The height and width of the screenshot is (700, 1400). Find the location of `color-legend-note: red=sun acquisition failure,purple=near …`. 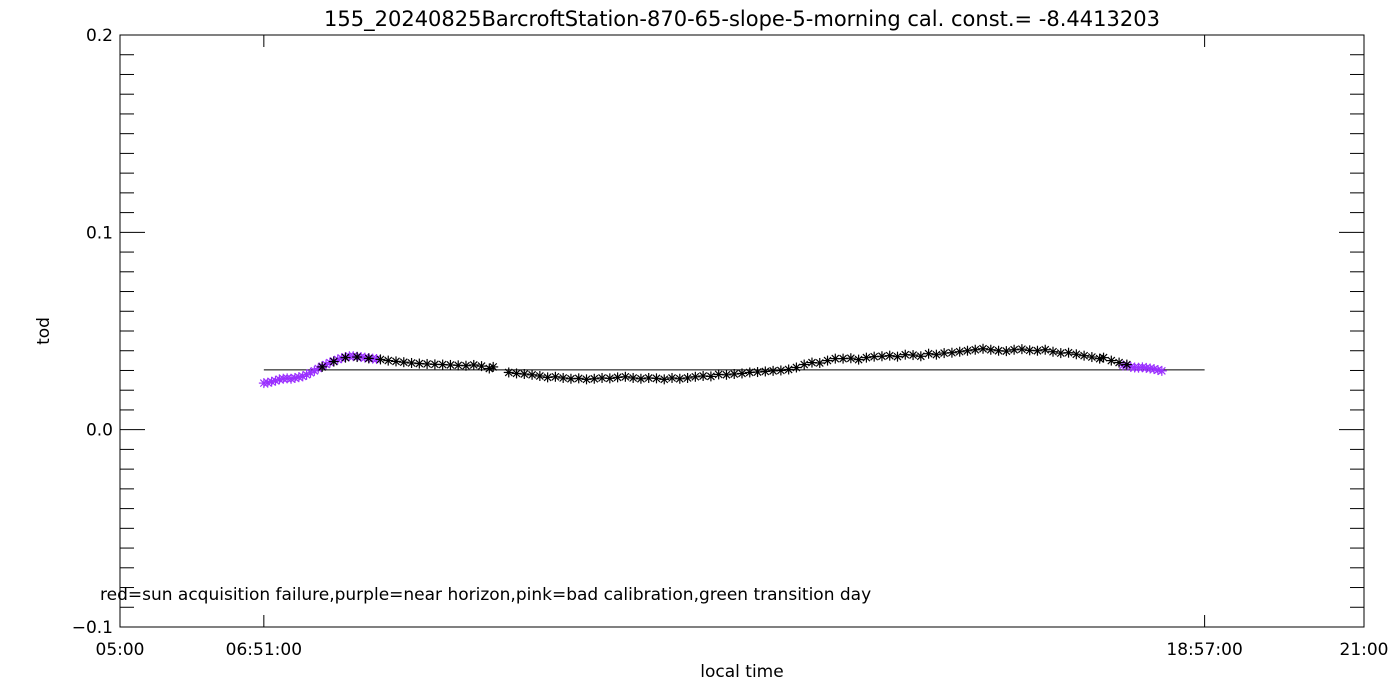

color-legend-note: red=sun acquisition failure,purple=near … is located at coordinates (485, 595).